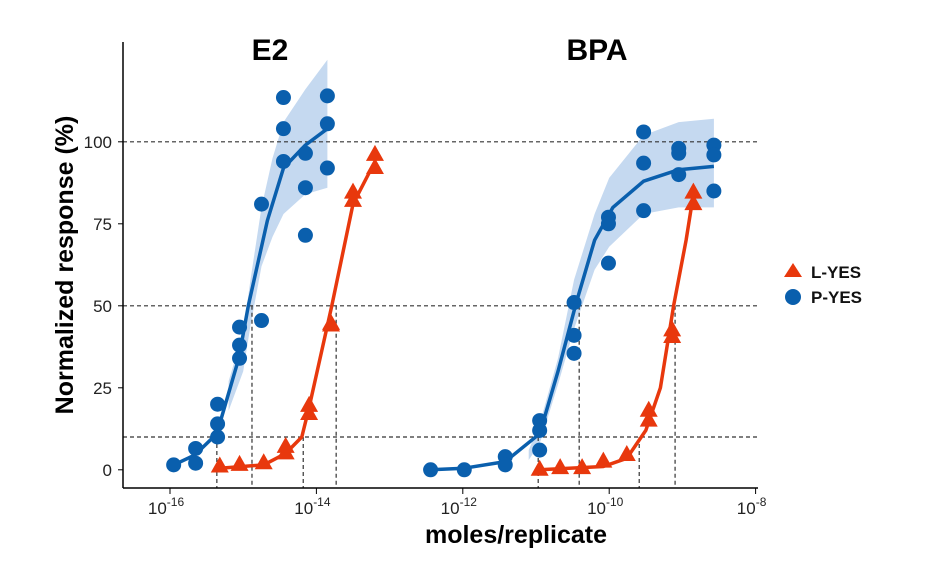 The height and width of the screenshot is (581, 930). What do you see at coordinates (605, 506) in the screenshot?
I see `x-tick-label: 10-10` at bounding box center [605, 506].